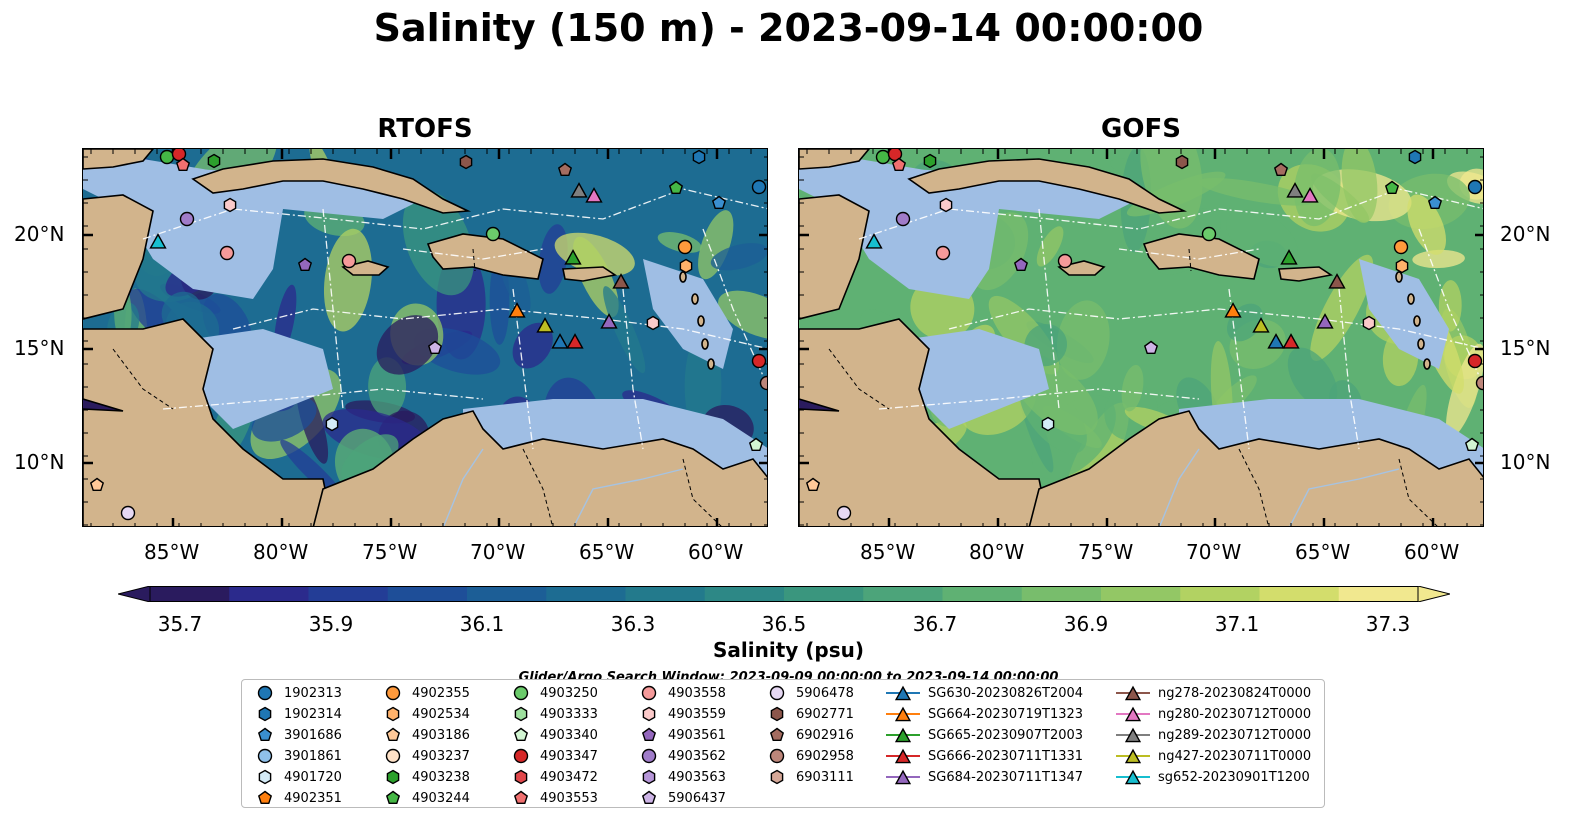  What do you see at coordinates (569, 714) in the screenshot?
I see `legend-item-label: 4903333` at bounding box center [569, 714].